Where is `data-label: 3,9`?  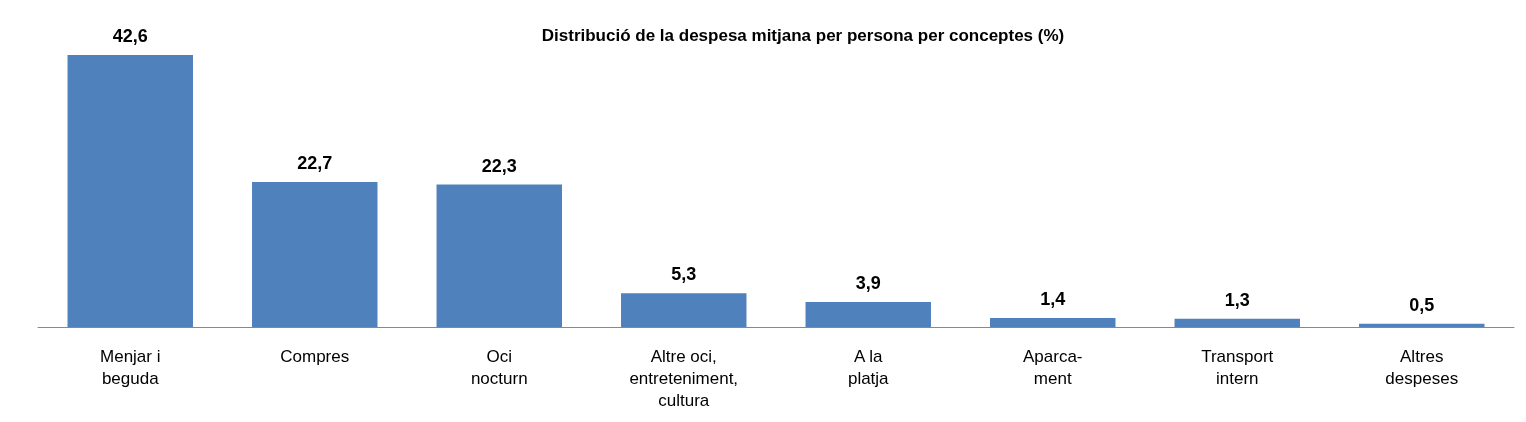 data-label: 3,9 is located at coordinates (868, 283).